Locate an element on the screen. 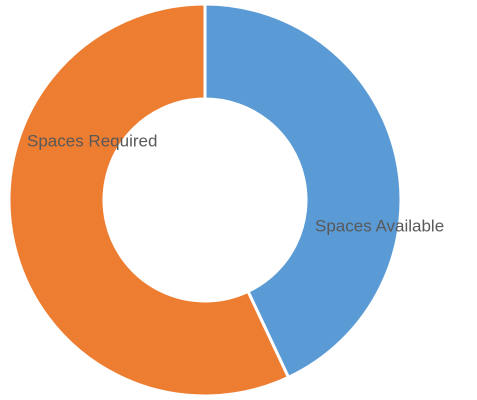 This screenshot has width=477, height=400. slice-label: Spaces Available is located at coordinates (379, 225).